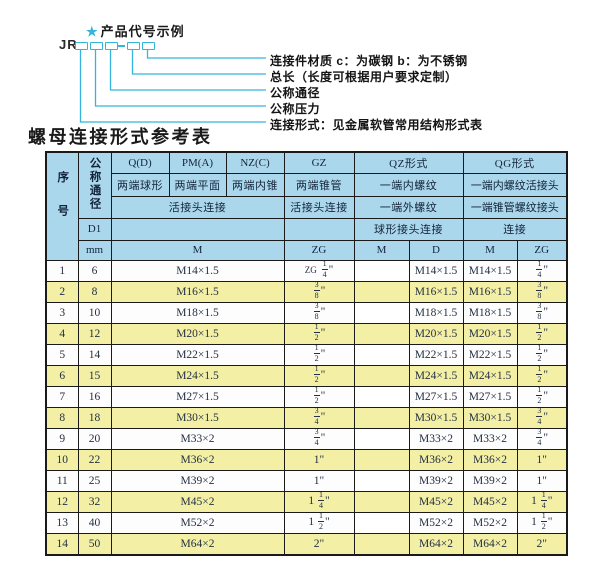  Describe the element at coordinates (295, 93) in the screenshot. I see `diagram-label-diameter: 公称通径` at that location.